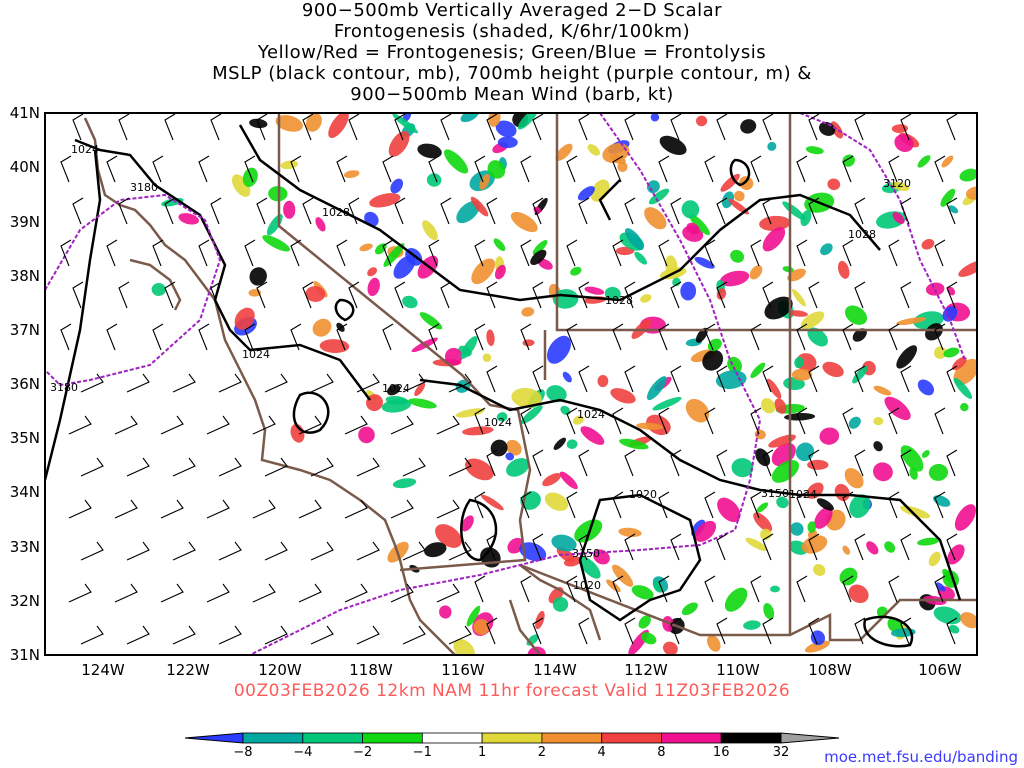  I want to click on colorbar-label: −8, so click(242, 752).